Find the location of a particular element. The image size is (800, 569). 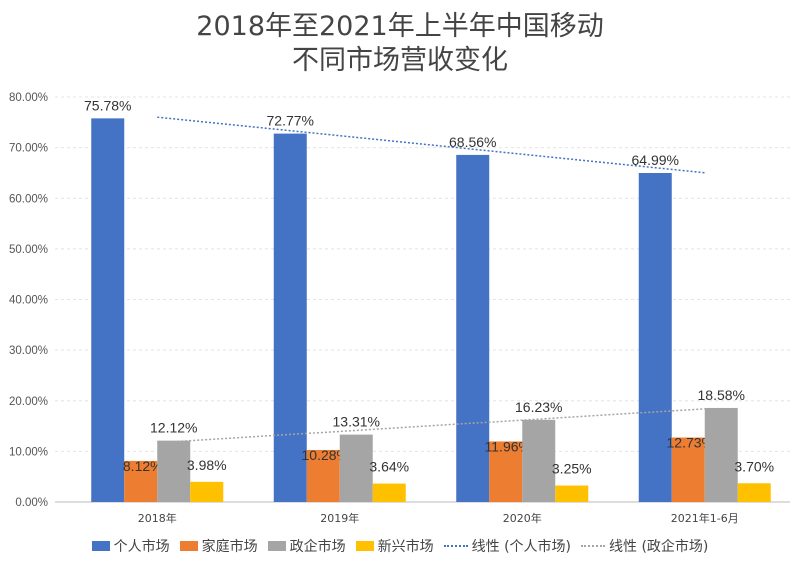

data-label: 3.98% is located at coordinates (207, 465).